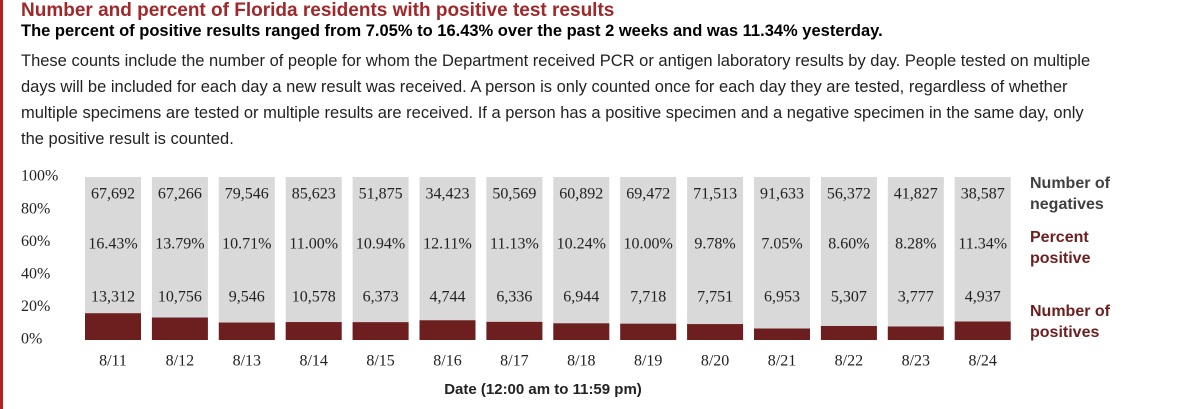  Describe the element at coordinates (782, 194) in the screenshot. I see `negatives-label: 91,633` at that location.